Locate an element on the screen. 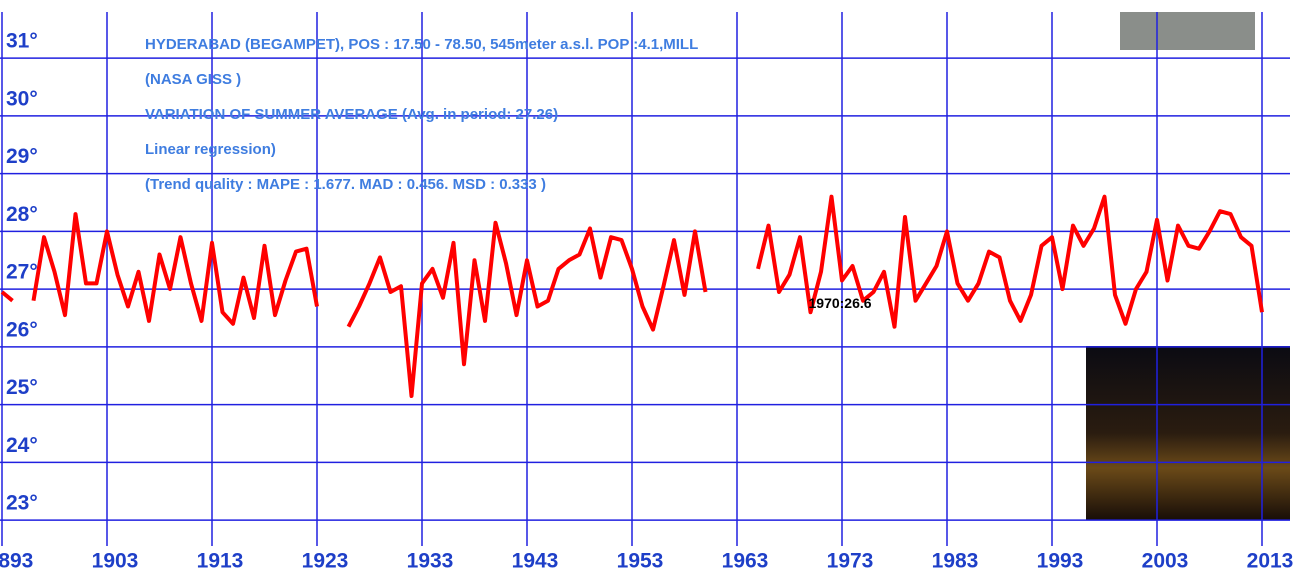 The width and height of the screenshot is (1295, 572). x-tick-label: 1973 is located at coordinates (850, 561).